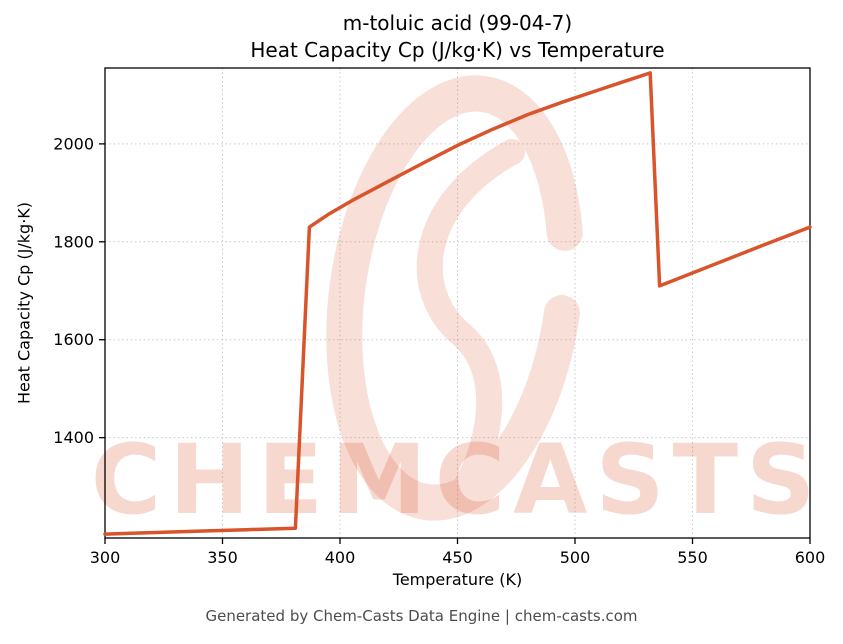 The width and height of the screenshot is (843, 644). What do you see at coordinates (692, 557) in the screenshot?
I see `x-tick-label: 550` at bounding box center [692, 557].